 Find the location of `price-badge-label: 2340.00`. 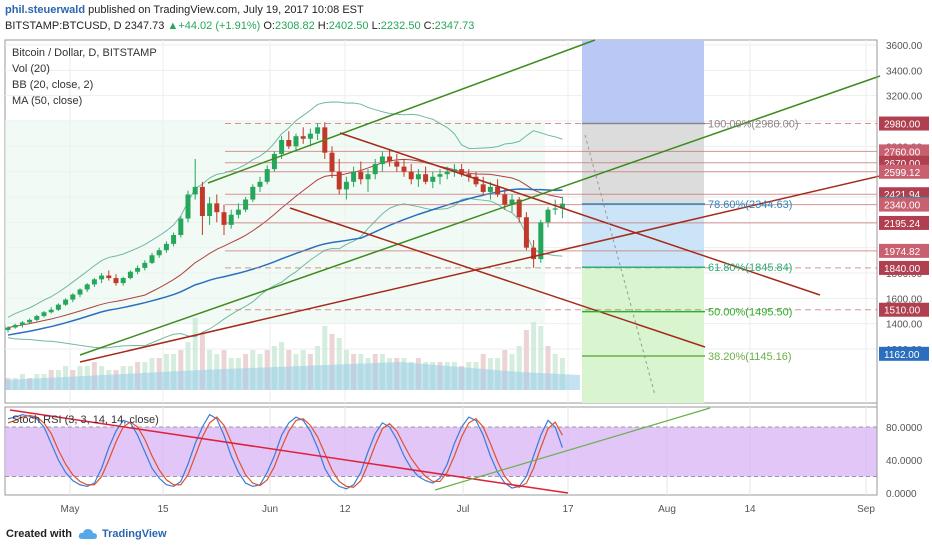

price-badge-label: 2340.00 is located at coordinates (902, 206).